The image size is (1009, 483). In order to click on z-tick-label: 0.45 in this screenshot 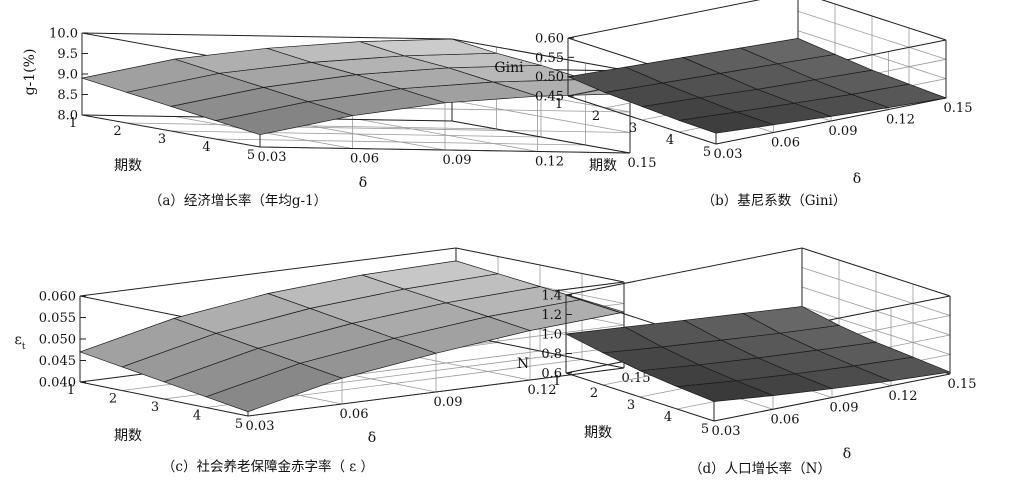, I will do `click(549, 97)`.